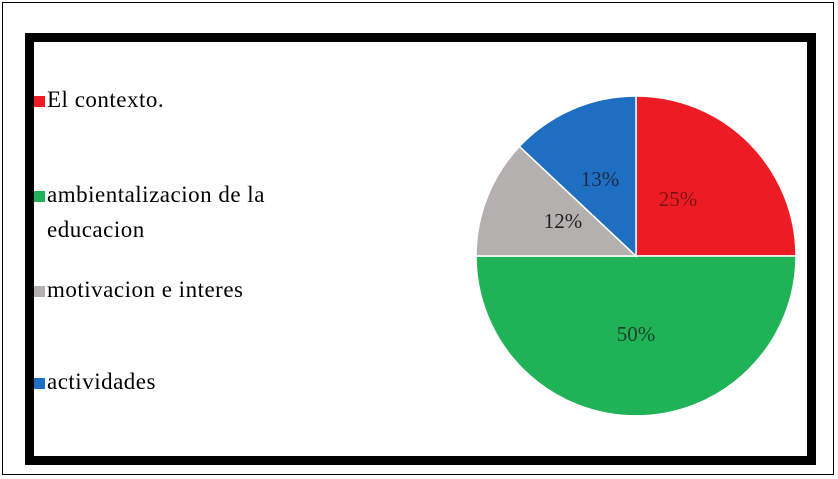 This screenshot has width=838, height=479. What do you see at coordinates (149, 214) in the screenshot?
I see `legend-item-ambientalizacion: ambientalizacion de la educacion` at bounding box center [149, 214].